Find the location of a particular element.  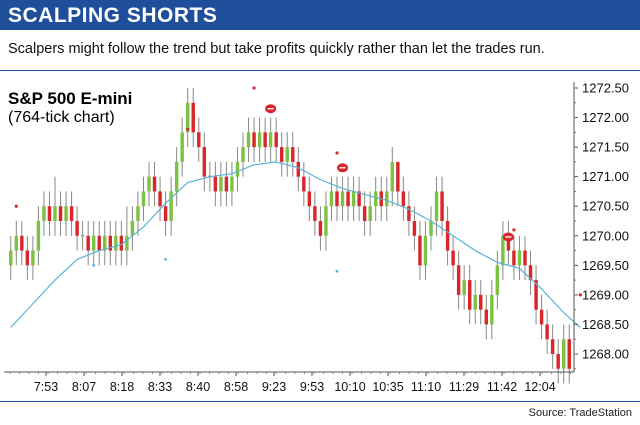

y-tick-label: 1272.50 is located at coordinates (605, 88).